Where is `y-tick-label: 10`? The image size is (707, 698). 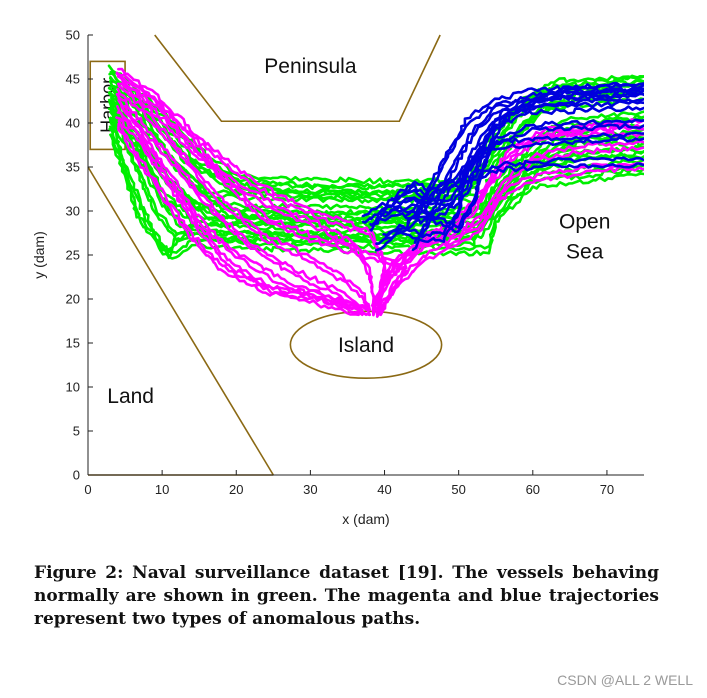 y-tick-label: 10 is located at coordinates (73, 387).